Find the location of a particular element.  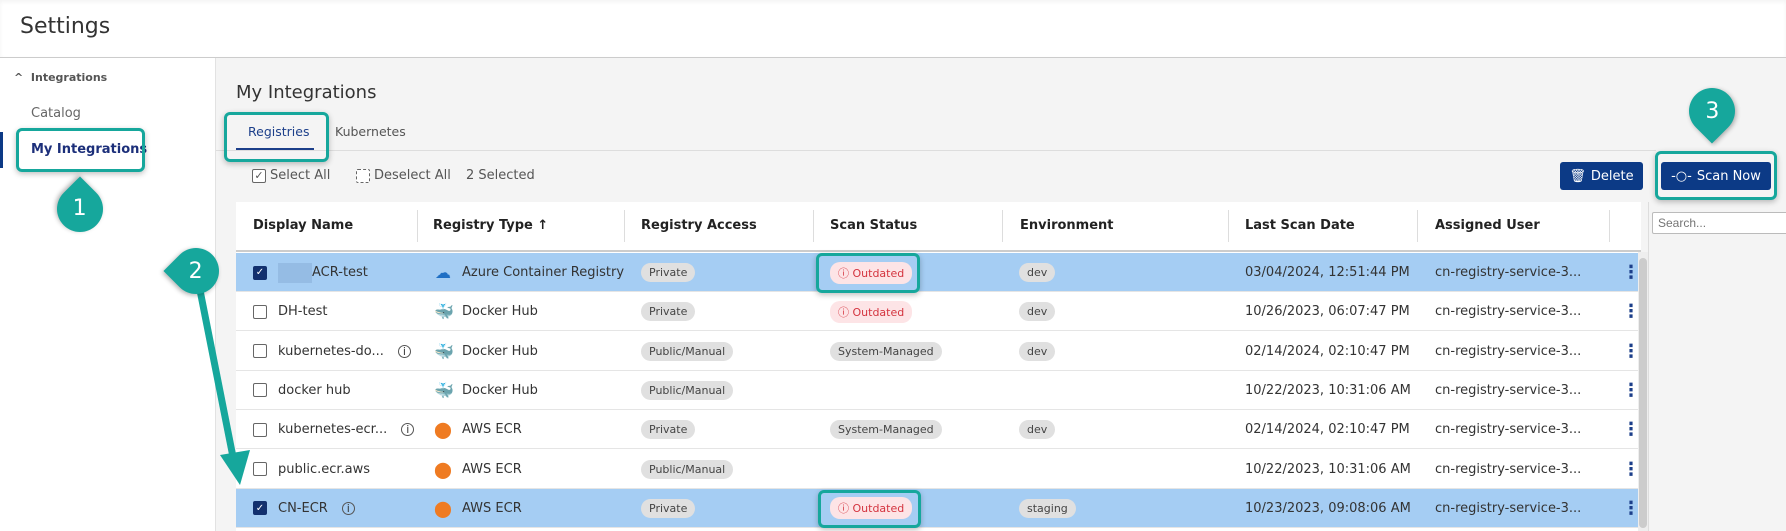

highlight-my-integrations is located at coordinates (80, 150).